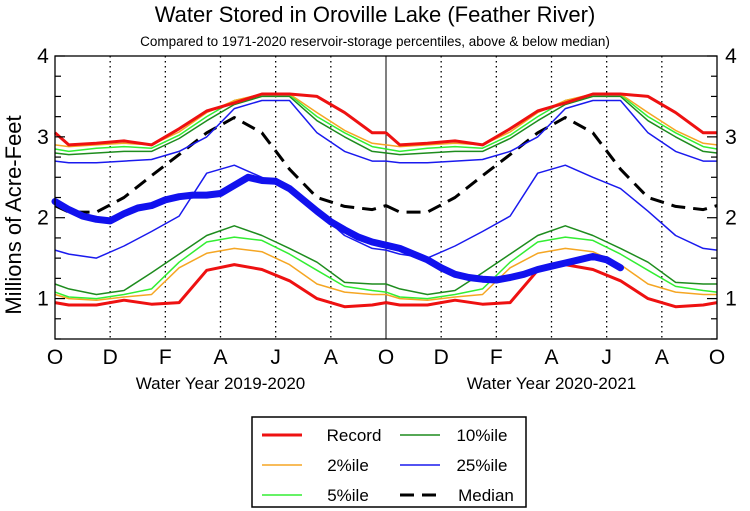  What do you see at coordinates (354, 435) in the screenshot?
I see `legend-label-record: Record` at bounding box center [354, 435].